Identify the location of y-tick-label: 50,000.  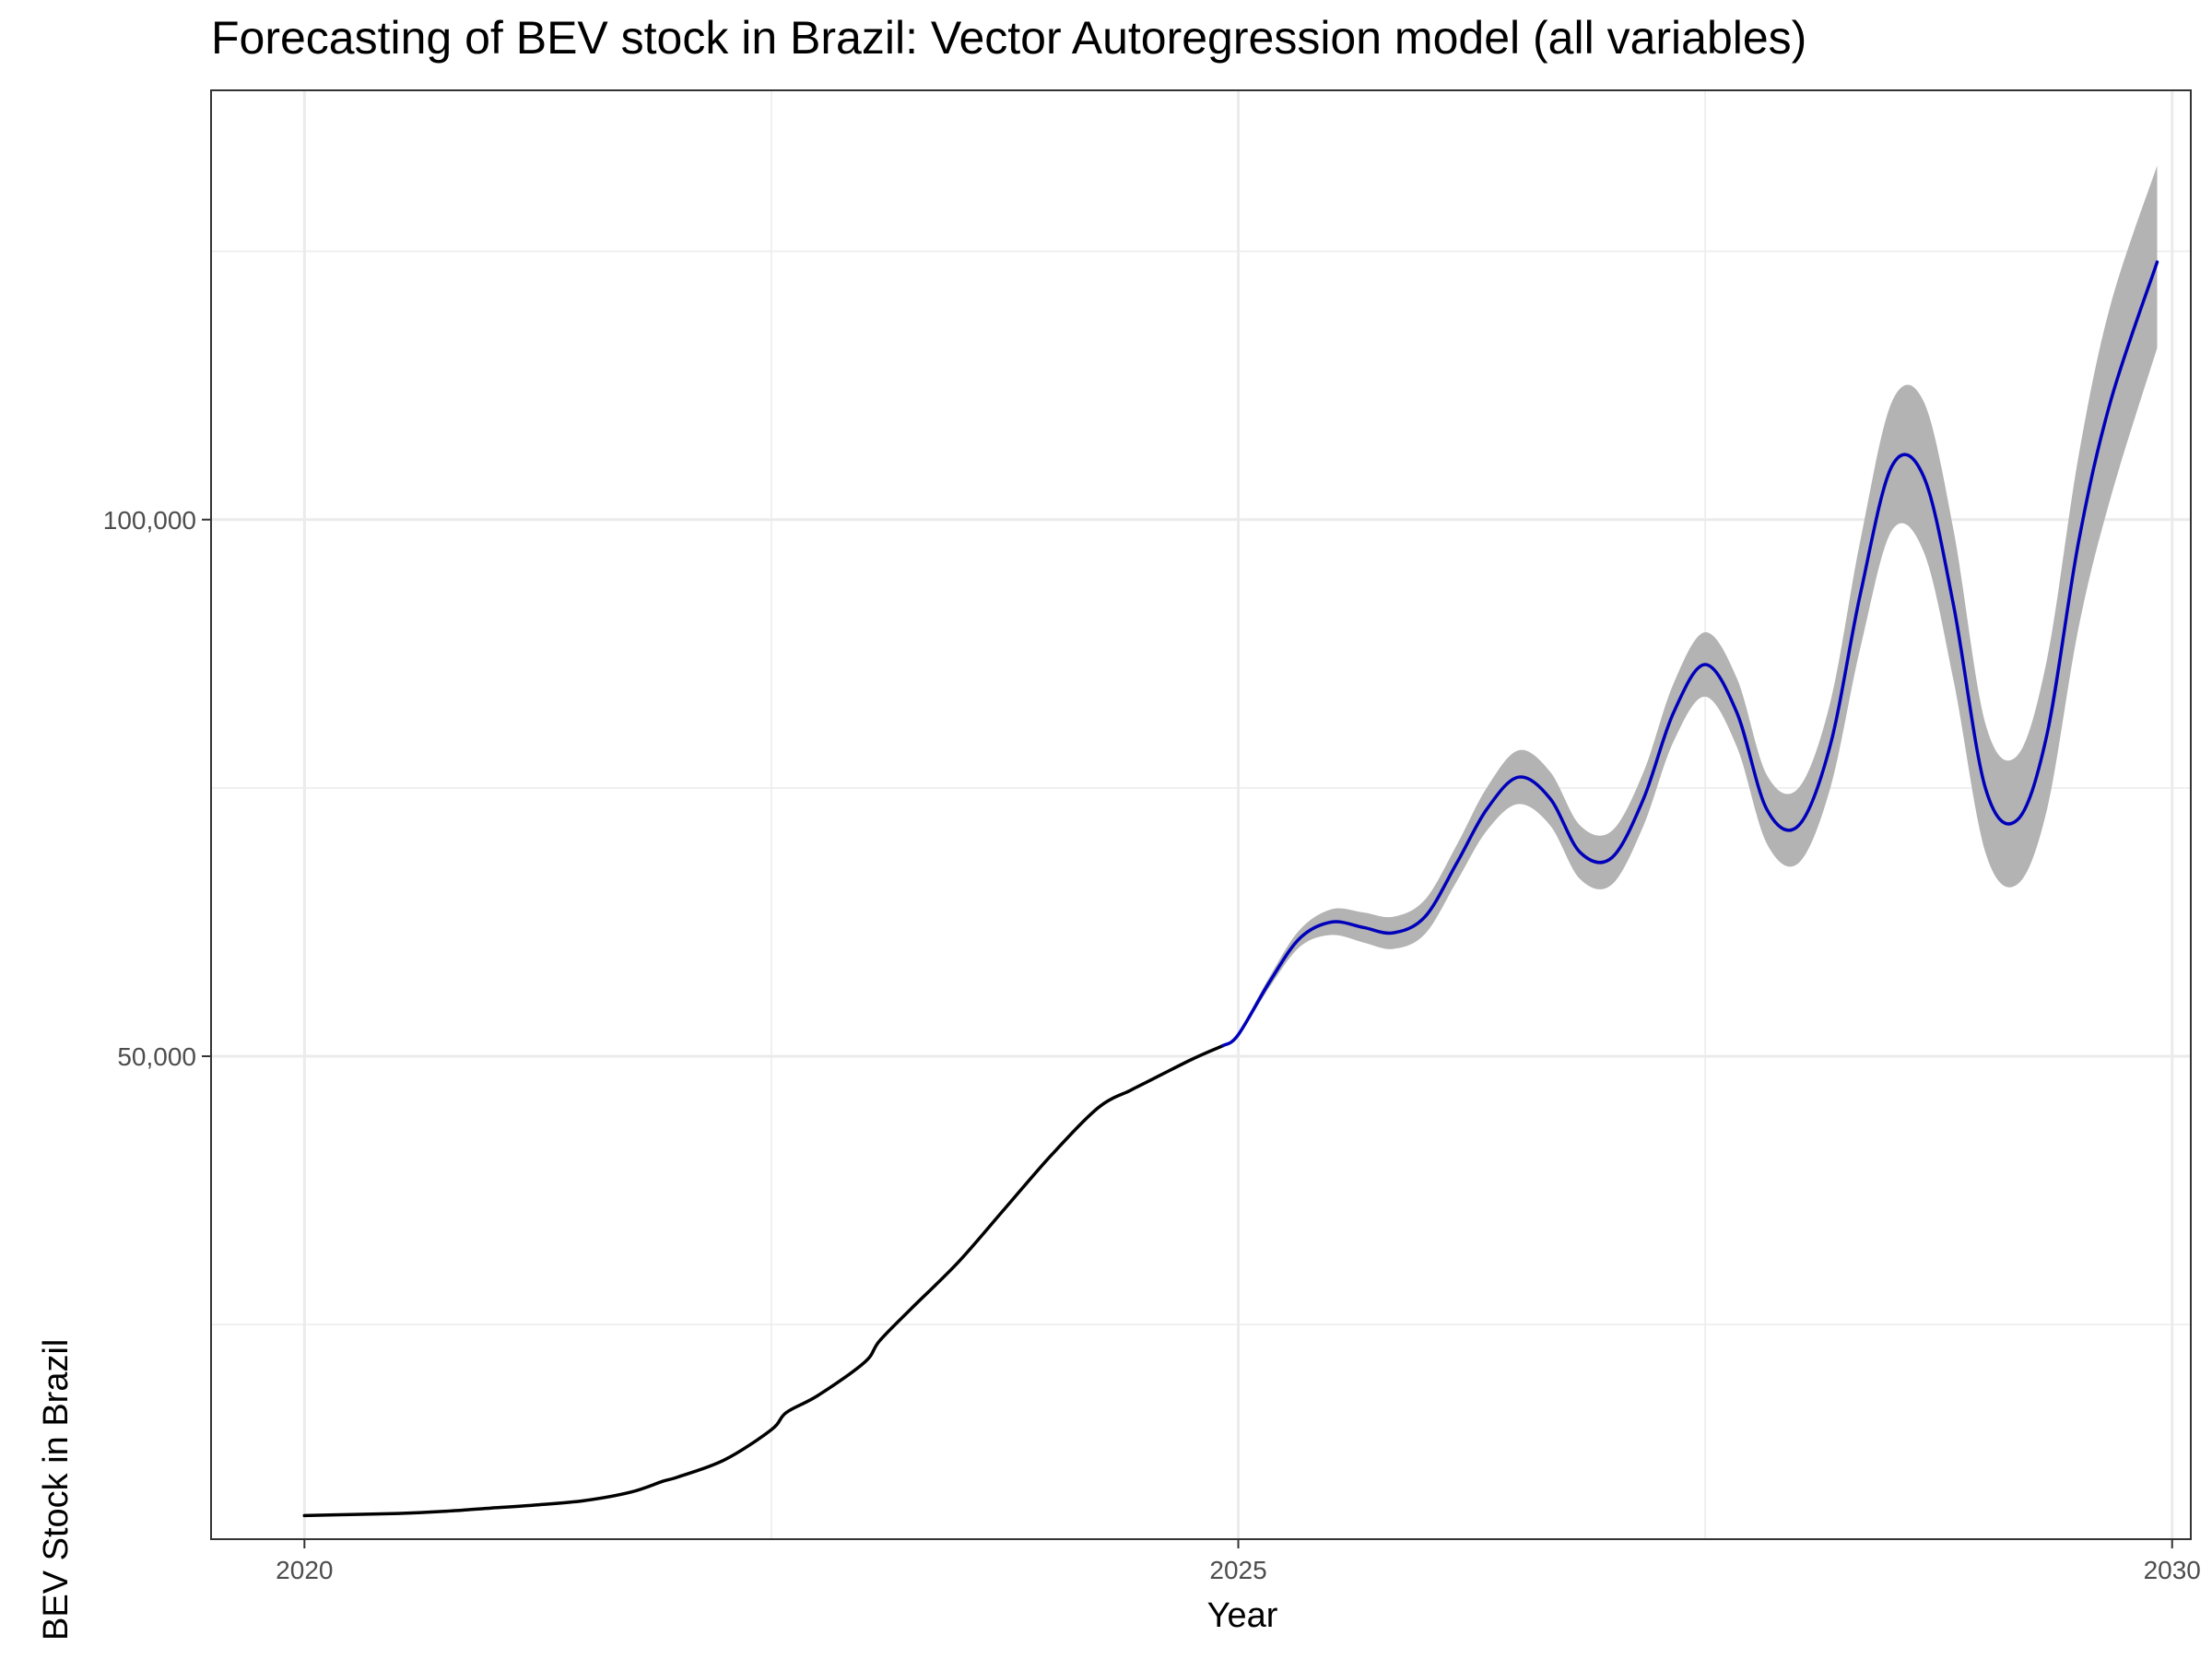
(156, 1056).